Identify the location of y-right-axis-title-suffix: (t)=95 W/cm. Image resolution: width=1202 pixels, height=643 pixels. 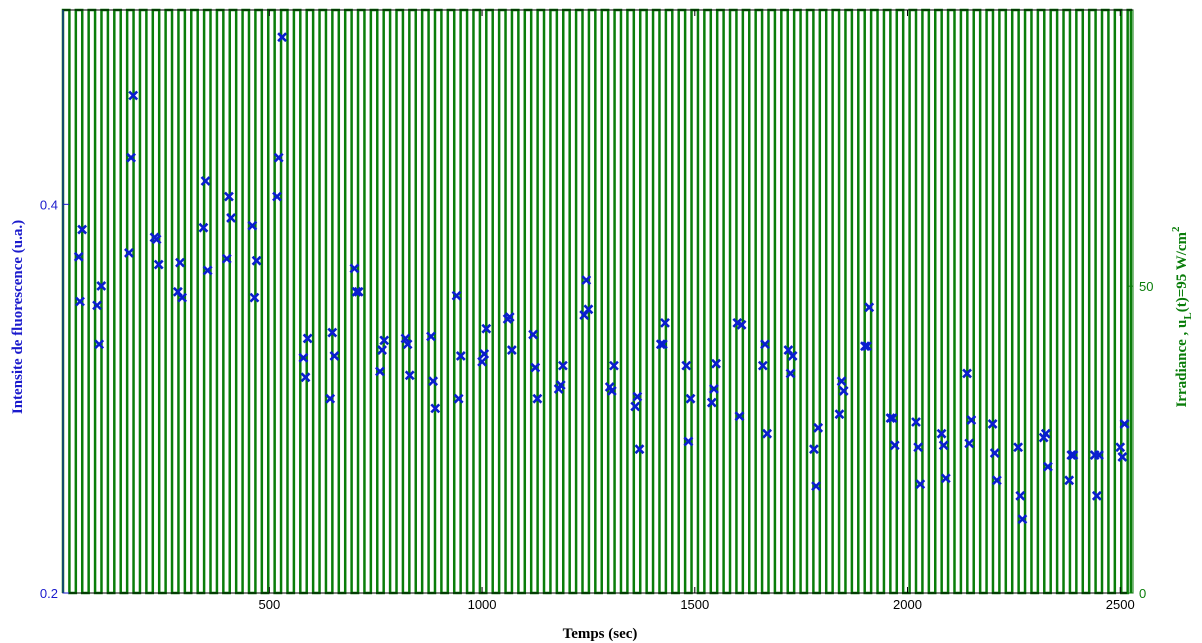
(1182, 271).